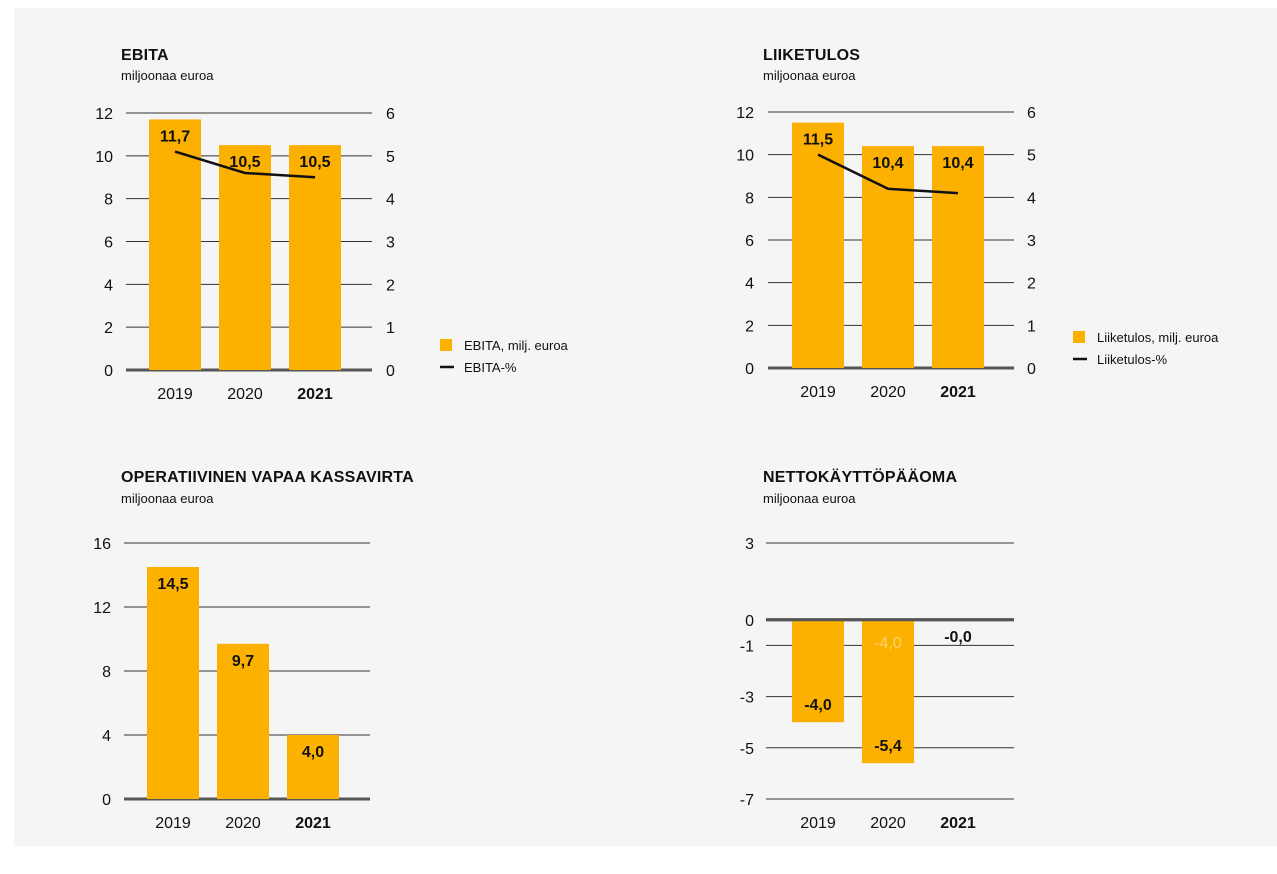  What do you see at coordinates (958, 637) in the screenshot?
I see `data-label: -0,0` at bounding box center [958, 637].